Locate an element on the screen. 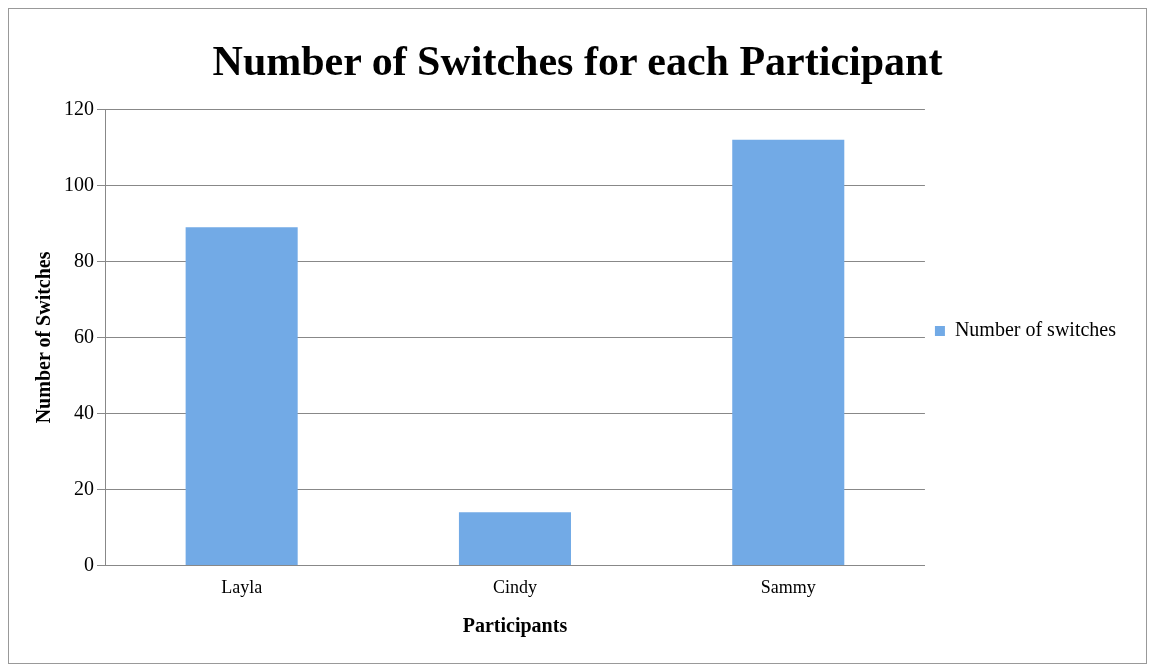  y-tick-label: 120 is located at coordinates (79, 107).